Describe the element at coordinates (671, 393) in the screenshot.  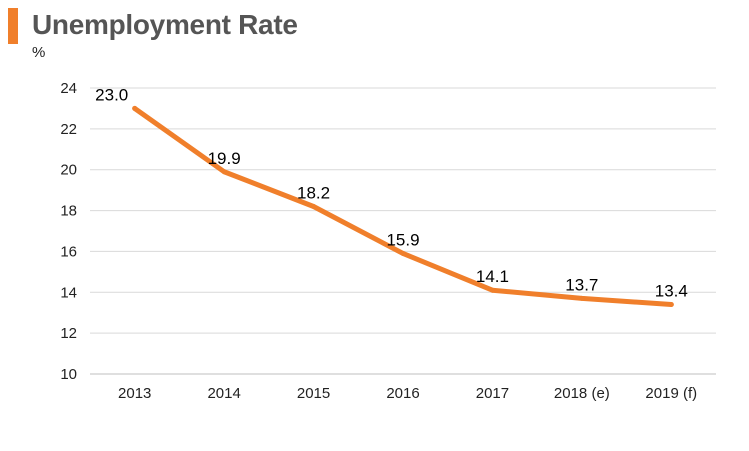
I see `x-tick-label: 2019 (f)` at that location.